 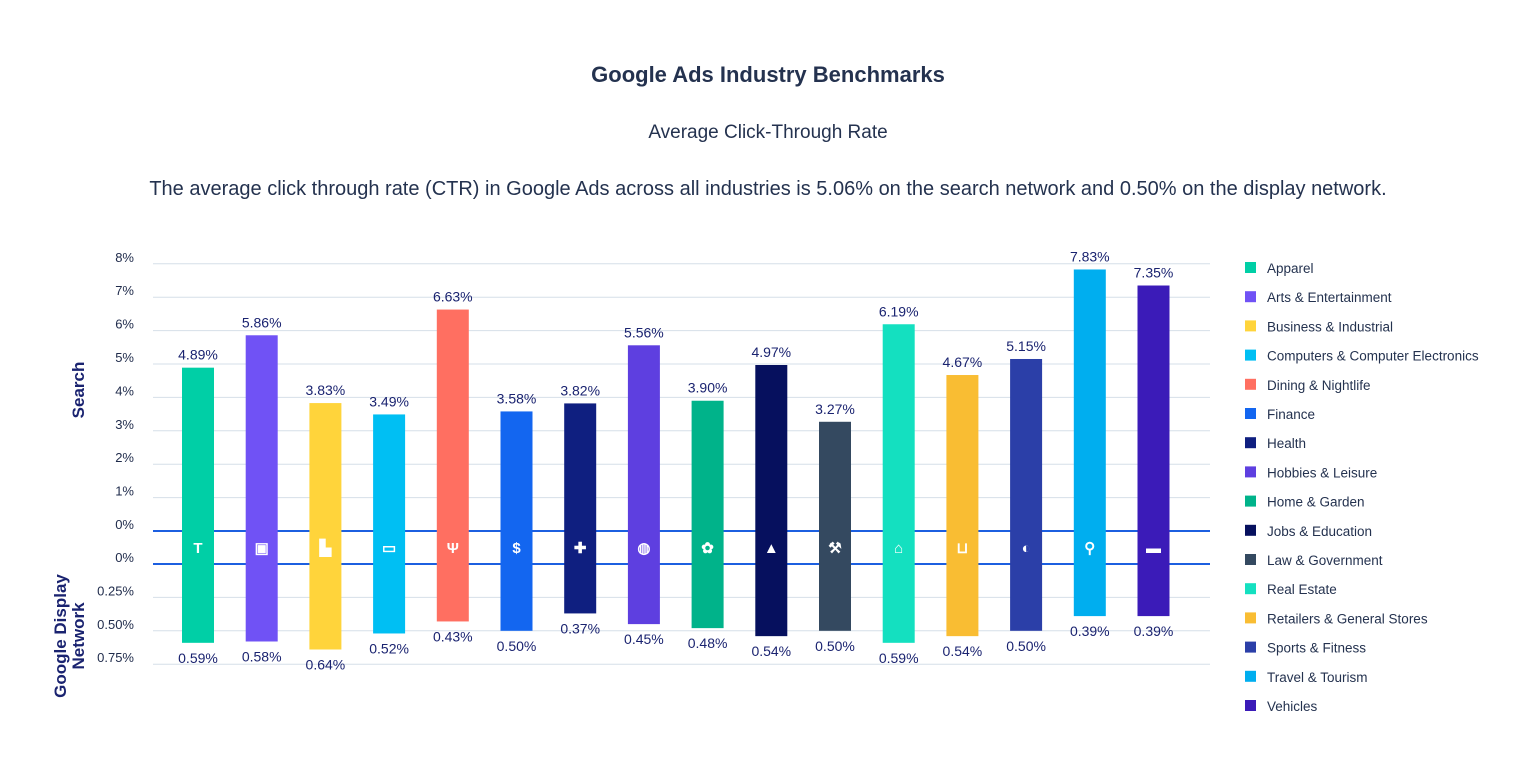 I want to click on money-bag-icon: $, so click(x=516, y=548).